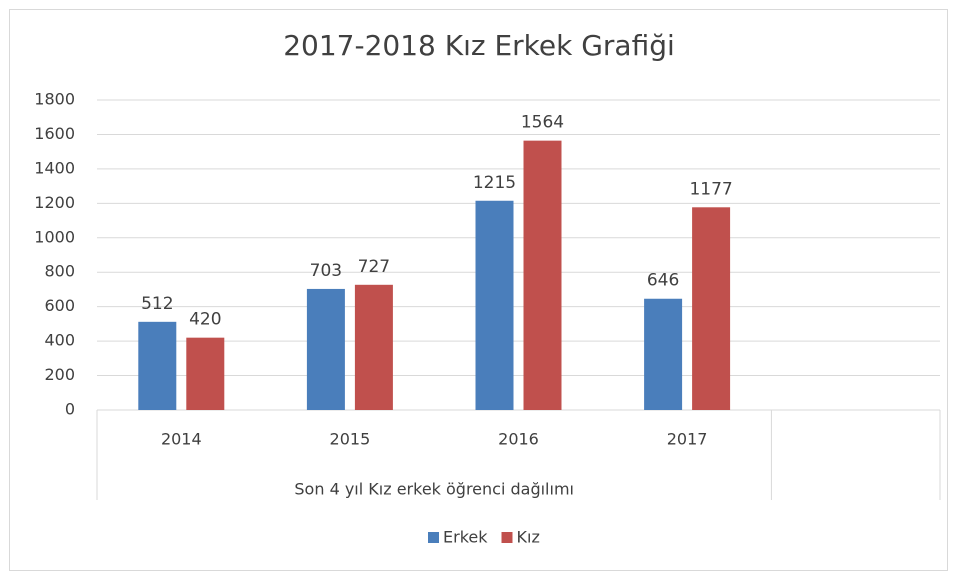  What do you see at coordinates (59, 271) in the screenshot?
I see `y-tick-label: 800` at bounding box center [59, 271].